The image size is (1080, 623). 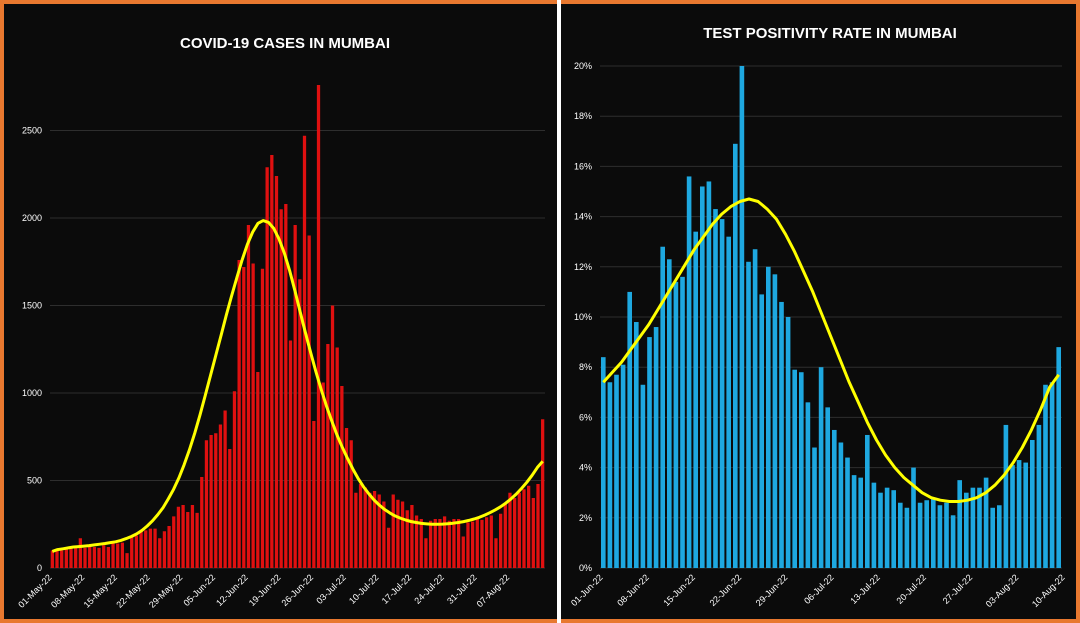 What do you see at coordinates (587, 590) in the screenshot?
I see `x-tick-label: 01-Jun-22` at bounding box center [587, 590].